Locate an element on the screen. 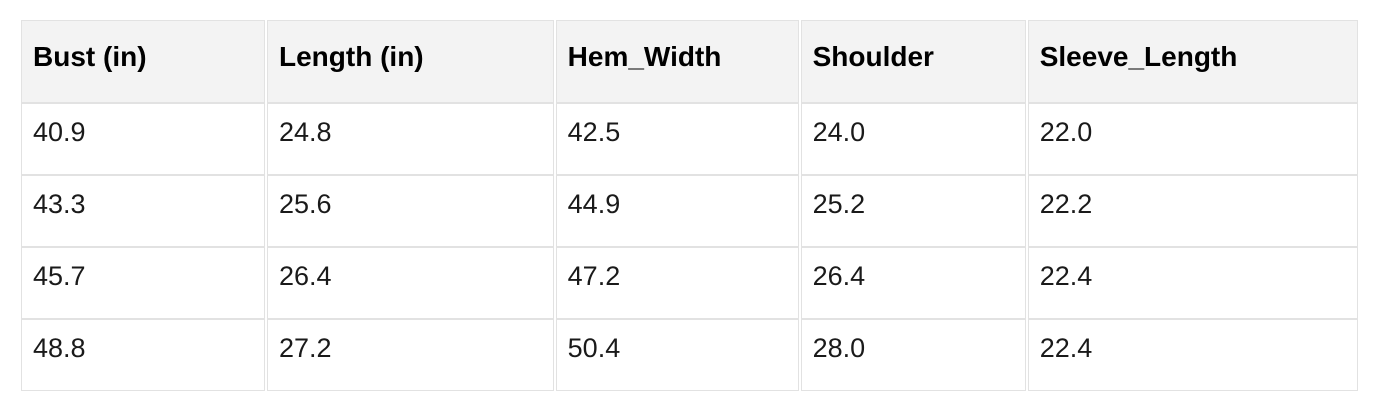  table-cell: 28.0 is located at coordinates (913, 355).